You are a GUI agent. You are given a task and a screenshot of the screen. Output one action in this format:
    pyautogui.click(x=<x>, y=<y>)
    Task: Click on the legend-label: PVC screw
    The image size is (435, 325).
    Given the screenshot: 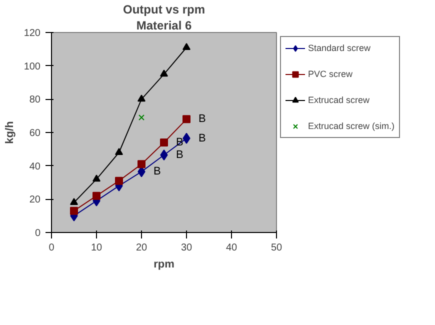 What is the action you would take?
    pyautogui.click(x=330, y=74)
    